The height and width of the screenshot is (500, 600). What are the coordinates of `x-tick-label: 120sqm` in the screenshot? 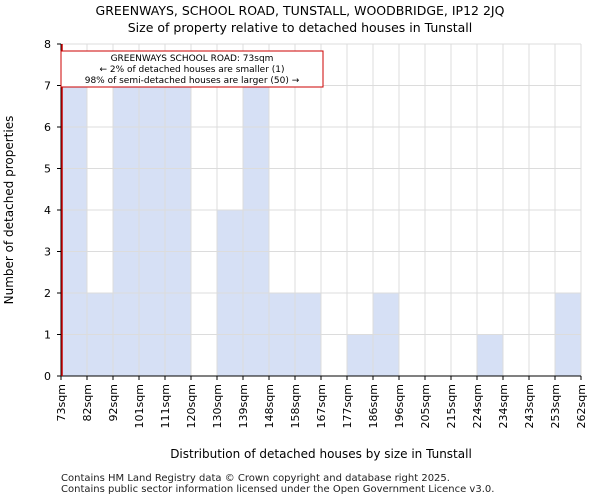 It's located at (191, 406).